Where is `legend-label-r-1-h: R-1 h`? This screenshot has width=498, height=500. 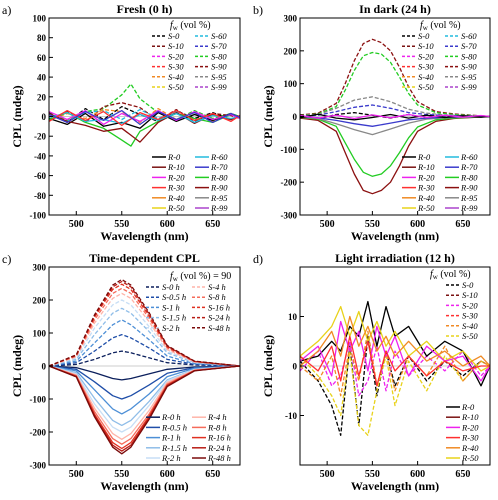
legend-label-r-1-h: R-1 h is located at coordinates (171, 438).